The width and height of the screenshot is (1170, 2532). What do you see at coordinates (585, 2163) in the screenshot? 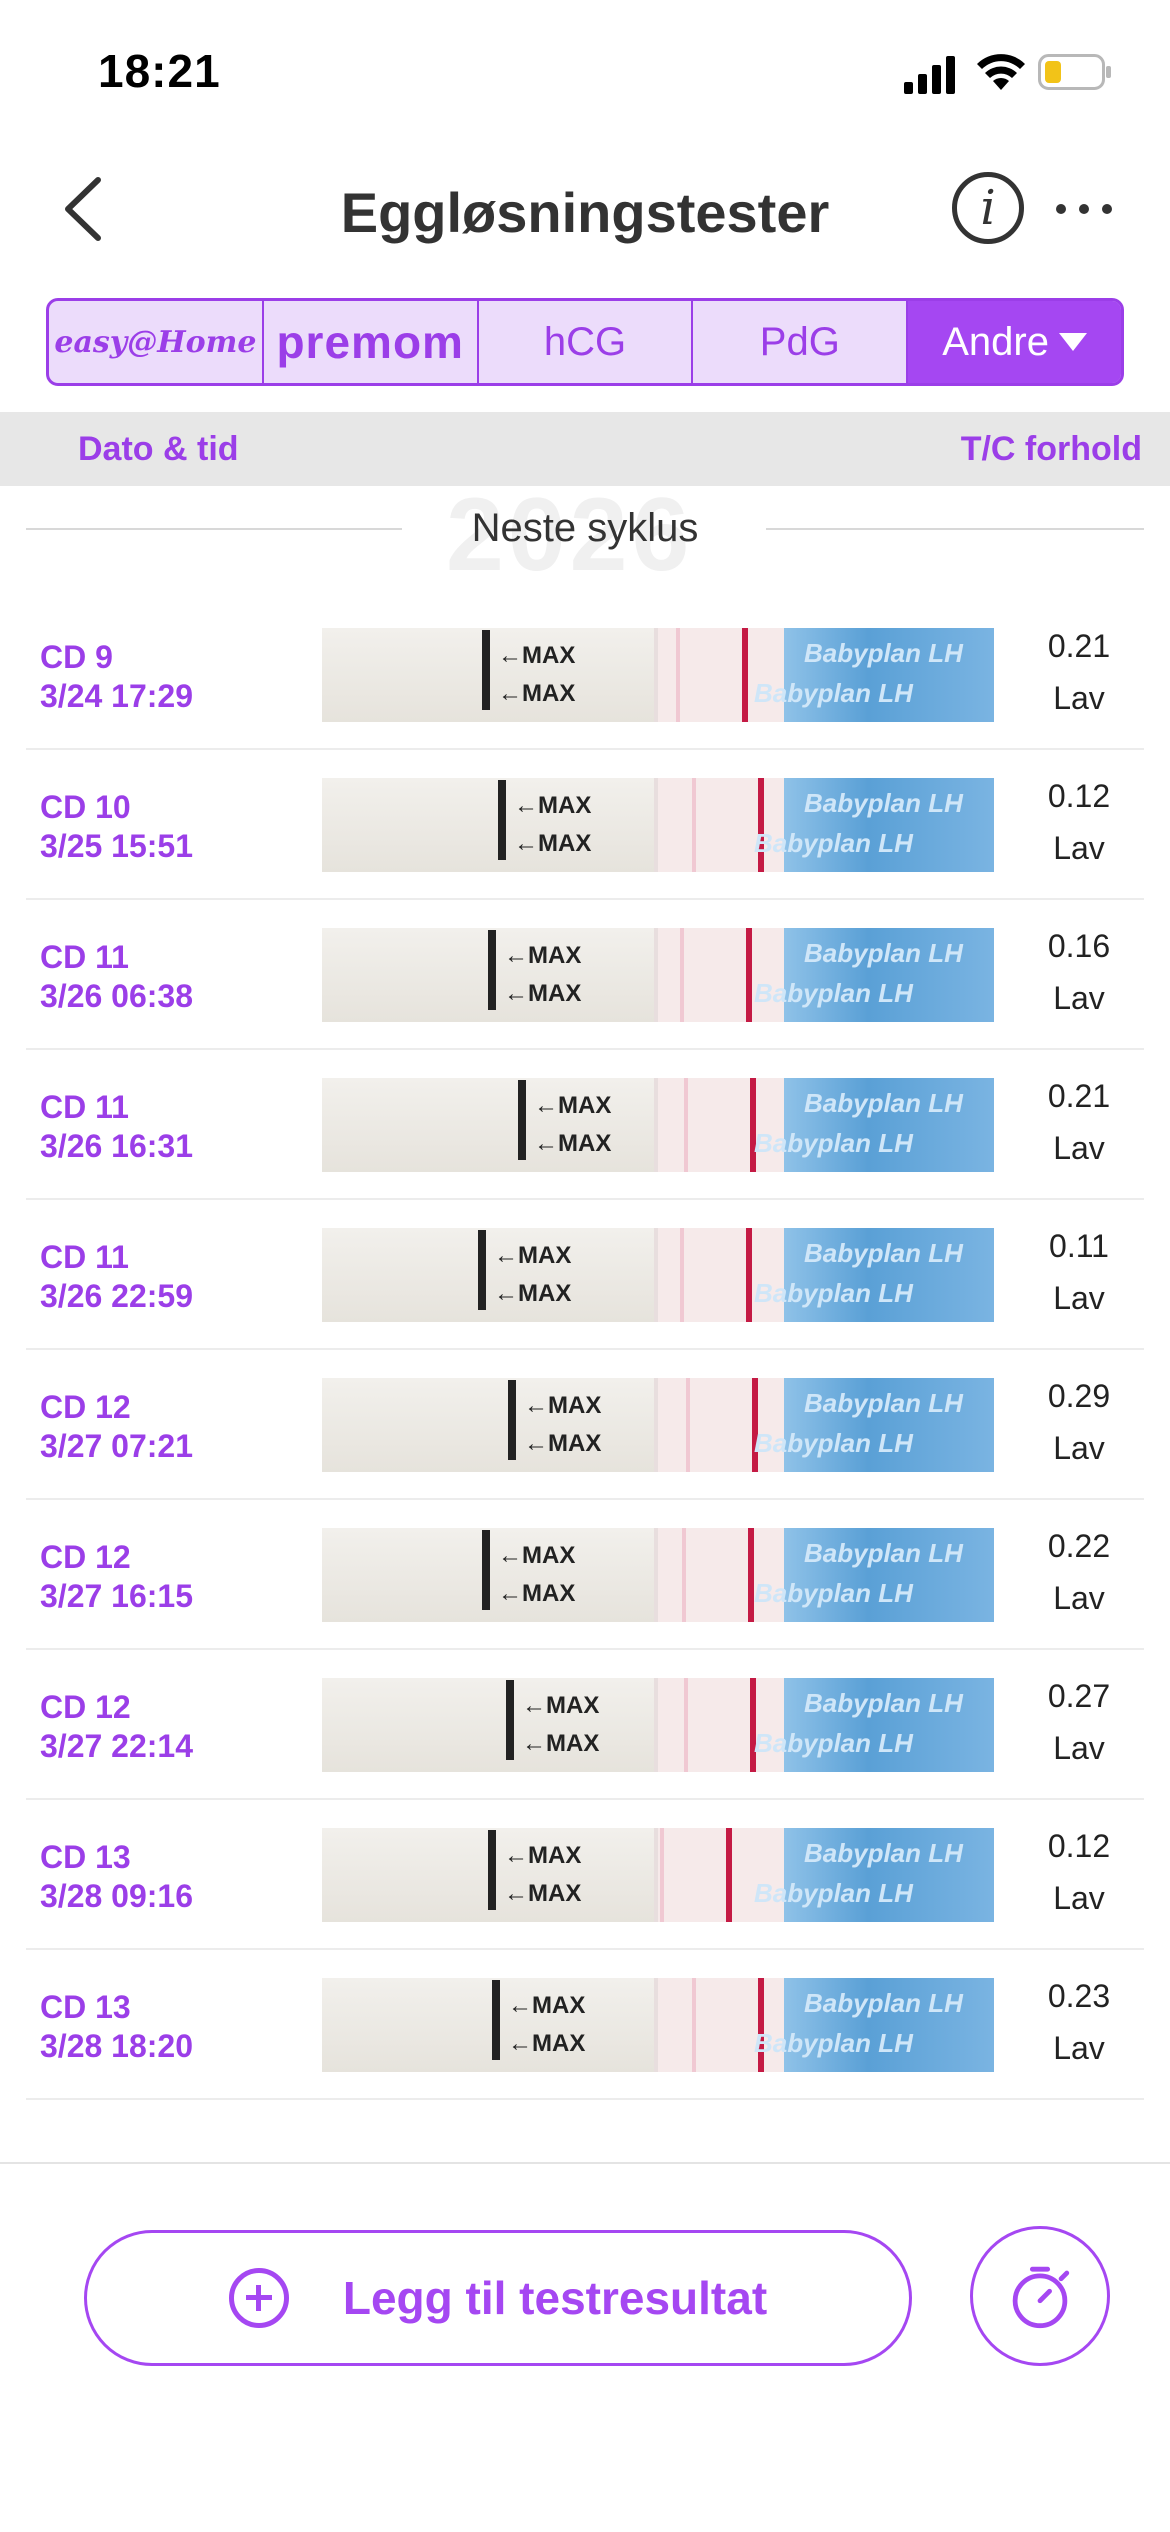
I see `bottom-divider` at bounding box center [585, 2163].